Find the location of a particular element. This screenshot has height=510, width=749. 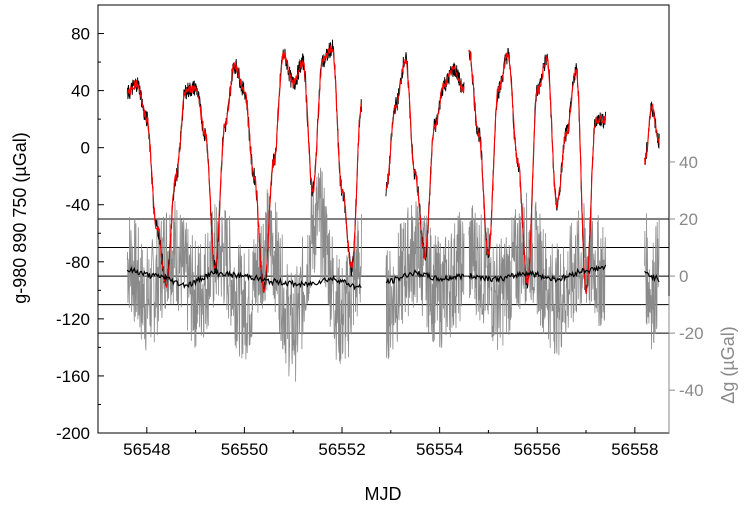

y-tick-label: -40 is located at coordinates (77, 205).